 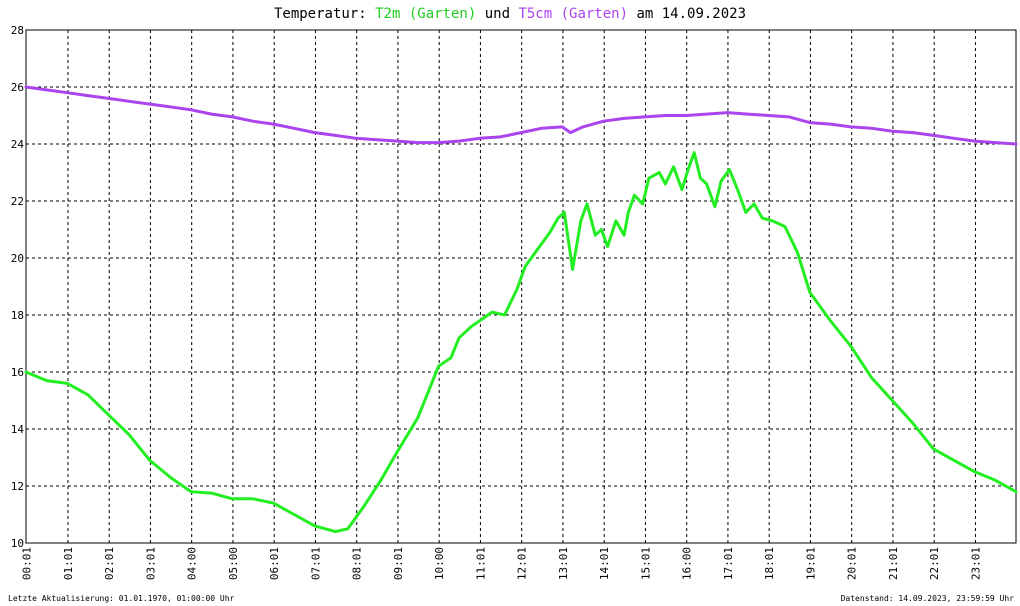 What do you see at coordinates (17, 87) in the screenshot?
I see `y-tick-label: 26` at bounding box center [17, 87].